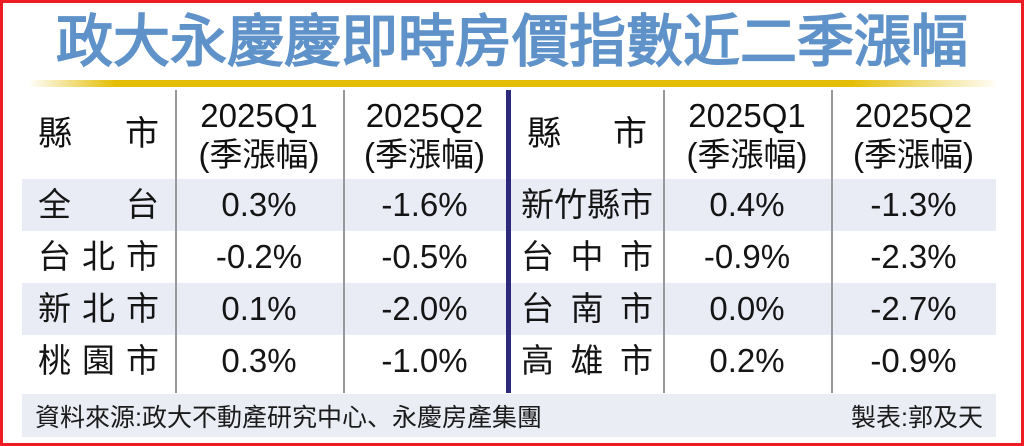 This screenshot has width=1024, height=446. Describe the element at coordinates (288, 417) in the screenshot. I see `data-source-text: 資料來源:政大不動產研究中心、永慶房產集團` at that location.